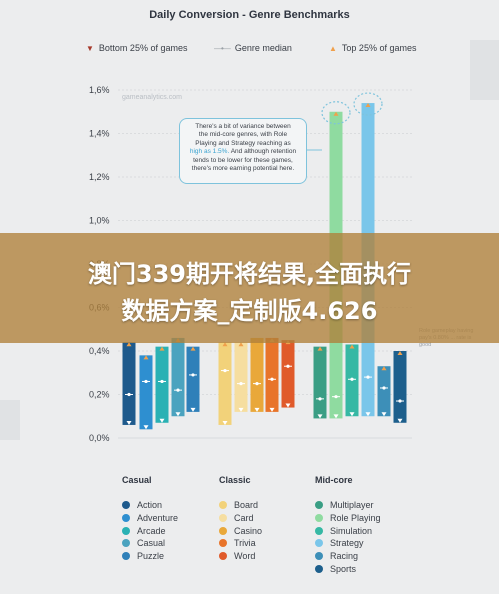 The height and width of the screenshot is (594, 499). Describe the element at coordinates (99, 90) in the screenshot. I see `y-tick-label: 1,6%` at that location.